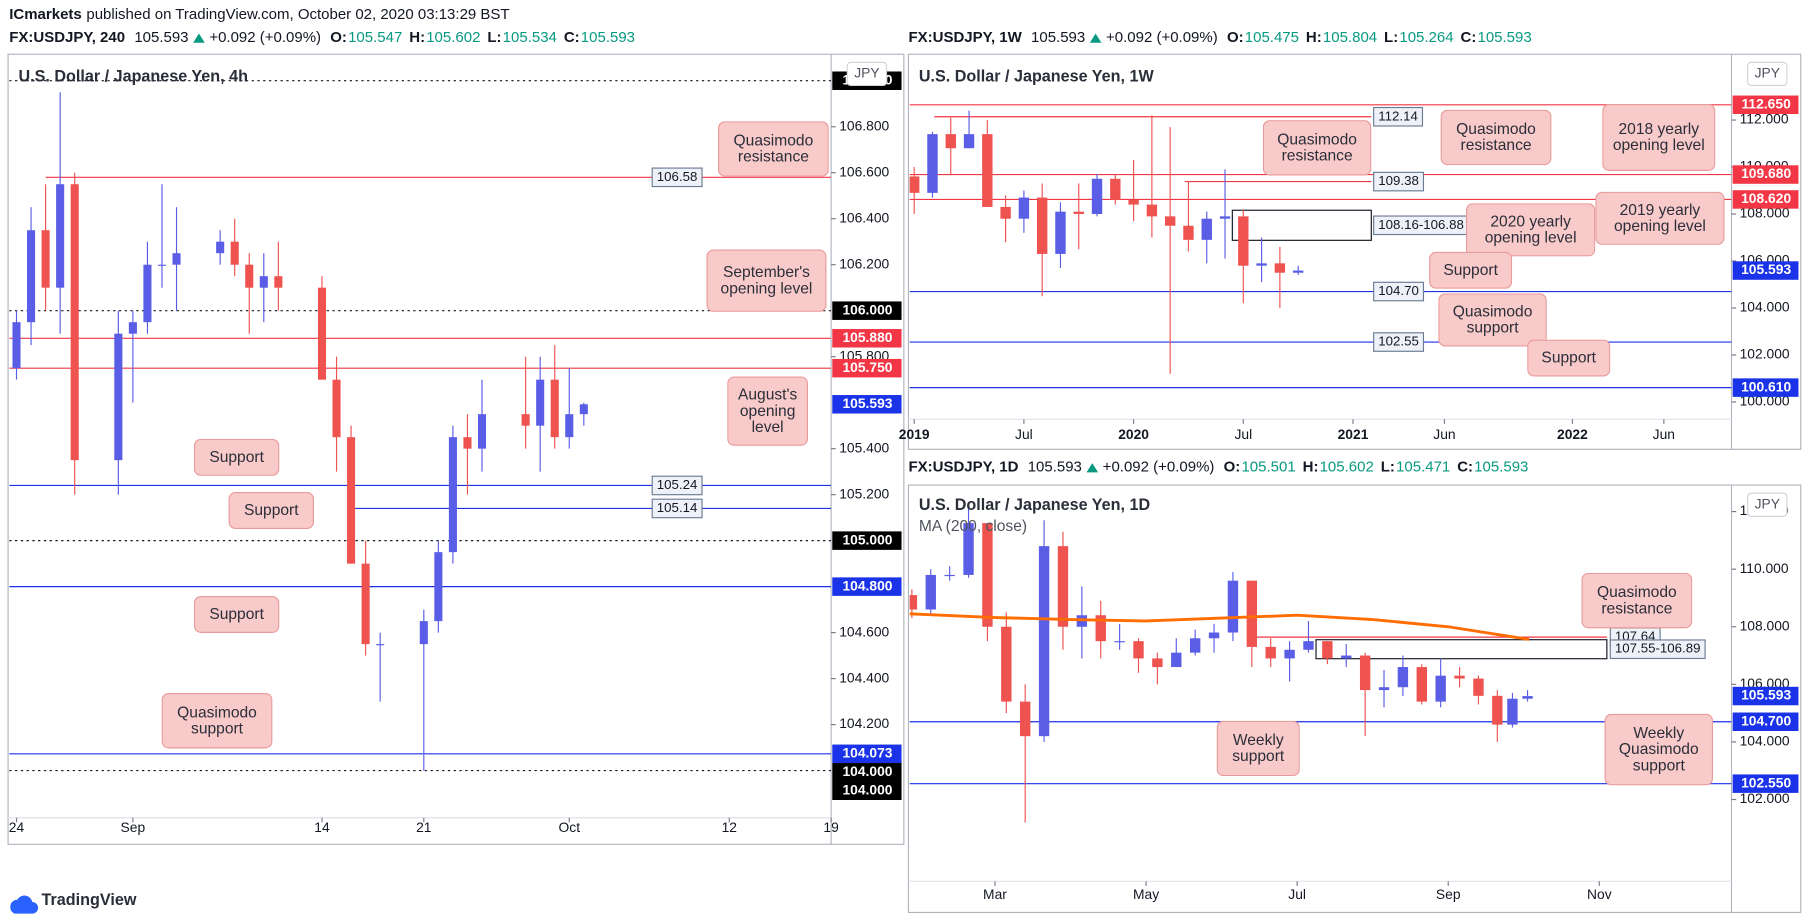  Describe the element at coordinates (677, 176) in the screenshot. I see `level-label: 106.58` at that location.